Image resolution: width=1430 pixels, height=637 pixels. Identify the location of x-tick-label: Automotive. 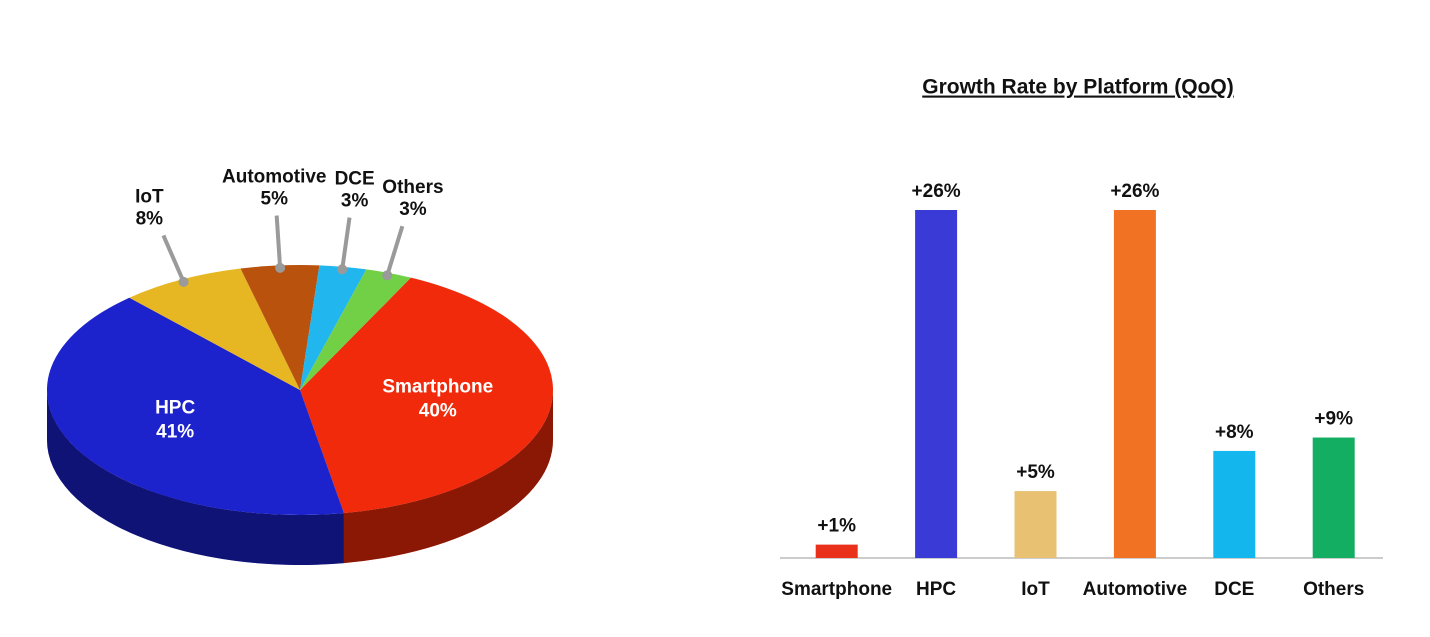
(1135, 589).